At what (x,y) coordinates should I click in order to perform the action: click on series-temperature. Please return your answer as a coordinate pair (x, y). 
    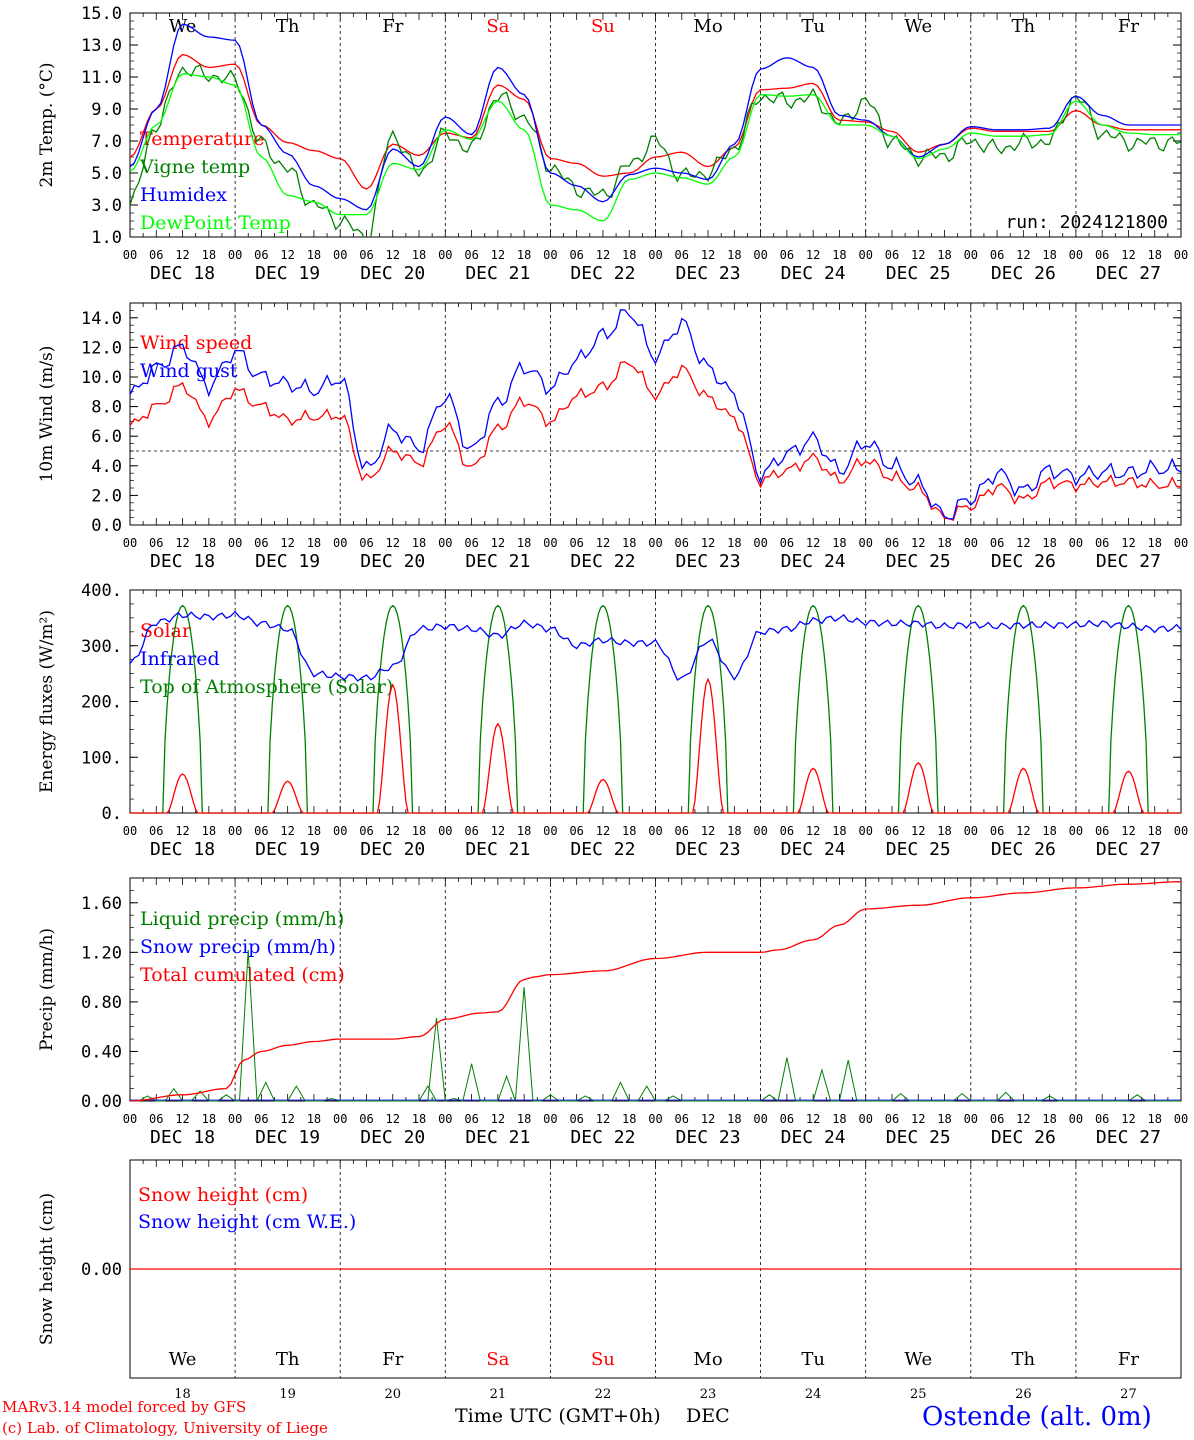
    Looking at the image, I should click on (655, 121).